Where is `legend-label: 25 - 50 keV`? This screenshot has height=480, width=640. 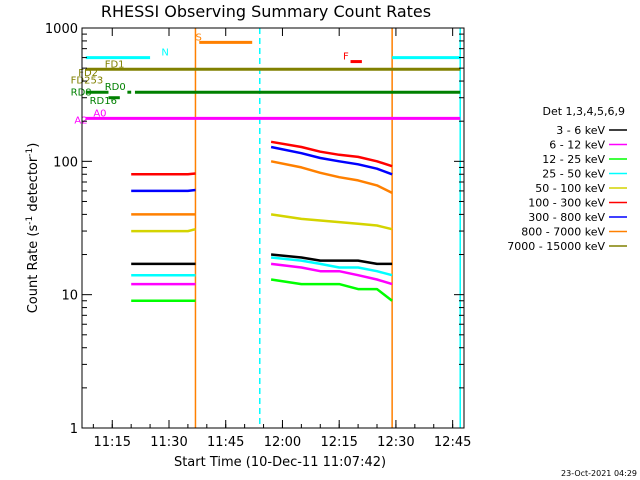
legend-label: 25 - 50 keV is located at coordinates (573, 174).